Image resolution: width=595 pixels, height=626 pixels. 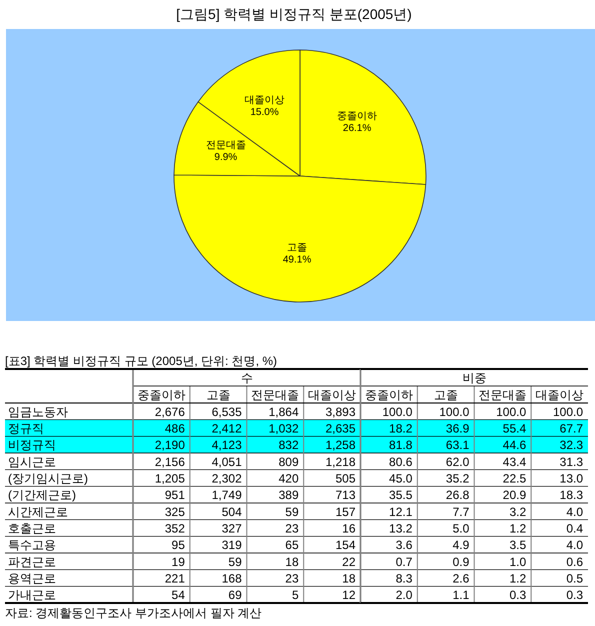 I want to click on data-label: 19, so click(x=179, y=561).